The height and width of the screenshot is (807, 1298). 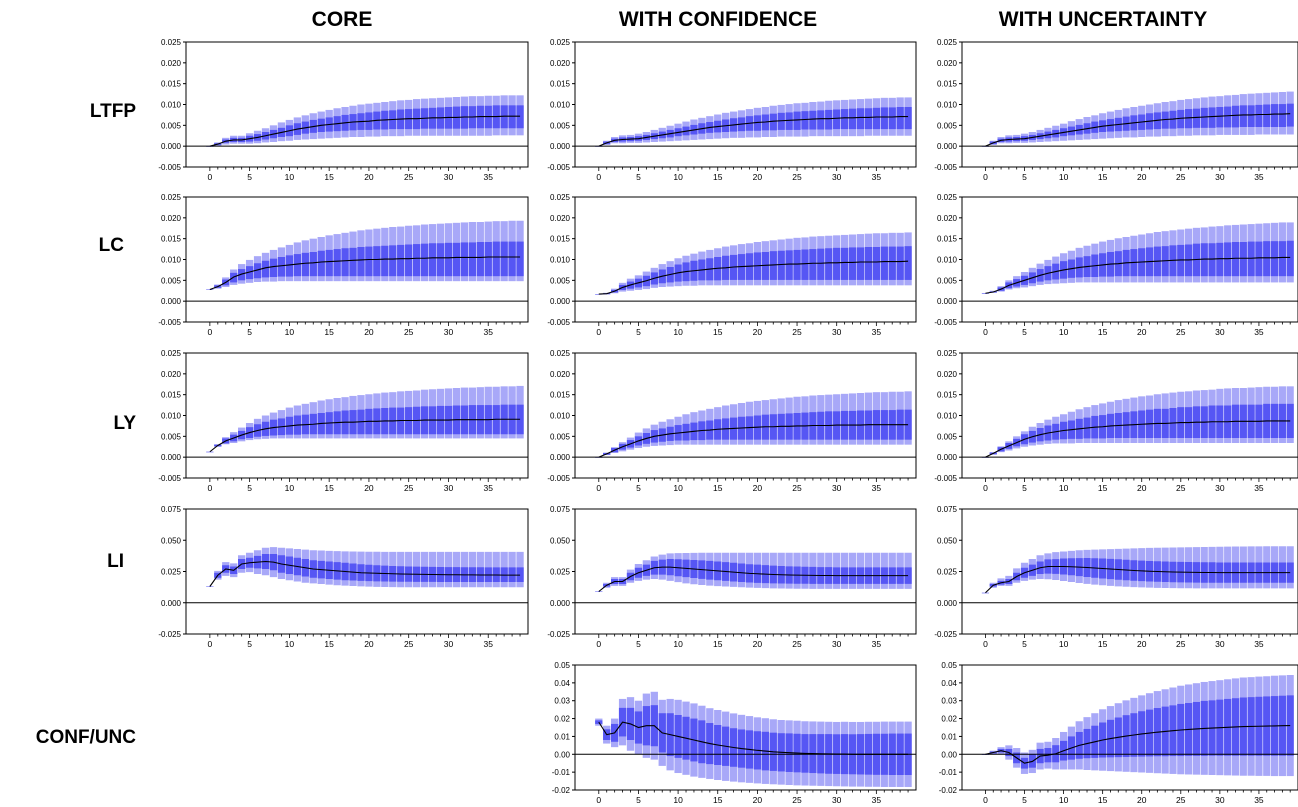 What do you see at coordinates (171, 84) in the screenshot?
I see `y-tick-label: 0.015` at bounding box center [171, 84].